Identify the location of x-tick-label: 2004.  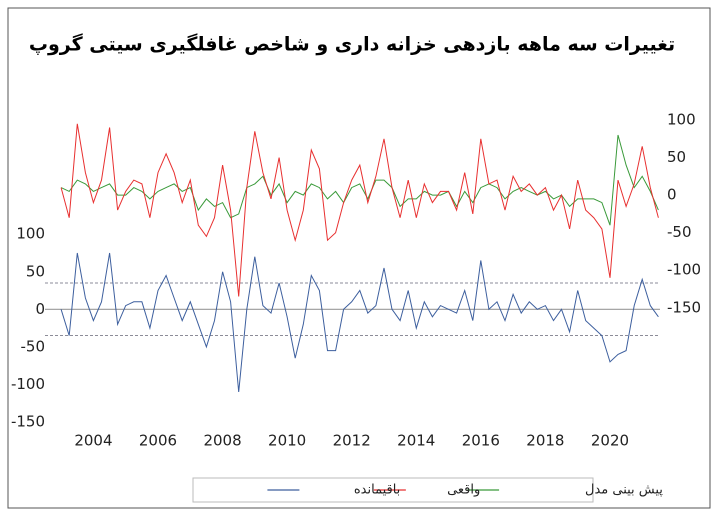
(93, 441).